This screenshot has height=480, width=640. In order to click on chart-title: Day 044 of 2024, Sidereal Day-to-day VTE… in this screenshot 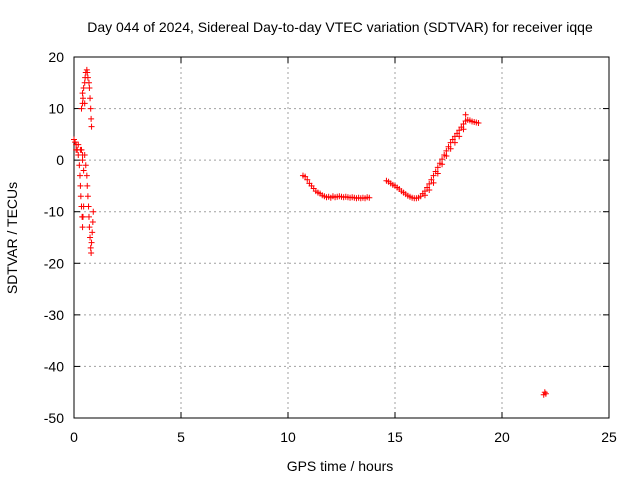, I will do `click(340, 27)`.